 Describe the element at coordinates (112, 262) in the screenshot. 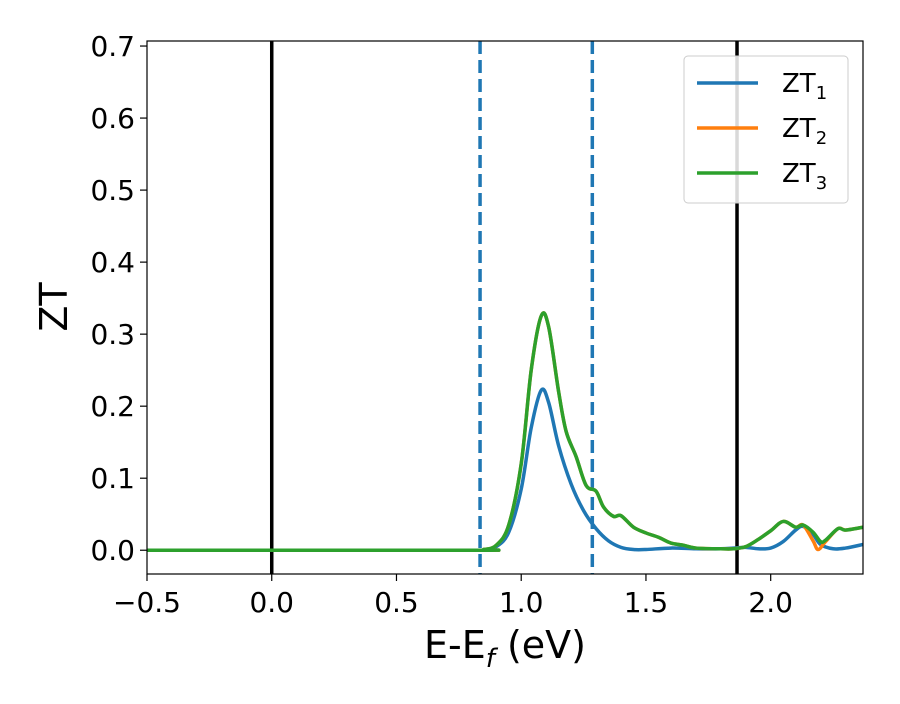

I see `y-tick-label: 0.4` at that location.